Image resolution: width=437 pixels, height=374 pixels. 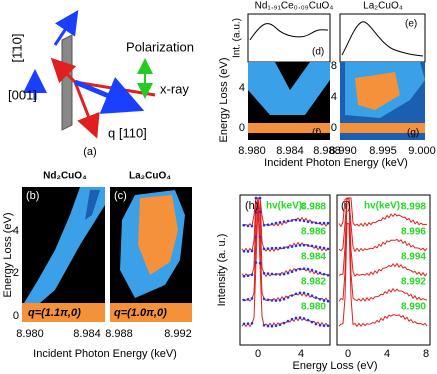 I want to click on axis-label: [001], so click(x=22, y=94).